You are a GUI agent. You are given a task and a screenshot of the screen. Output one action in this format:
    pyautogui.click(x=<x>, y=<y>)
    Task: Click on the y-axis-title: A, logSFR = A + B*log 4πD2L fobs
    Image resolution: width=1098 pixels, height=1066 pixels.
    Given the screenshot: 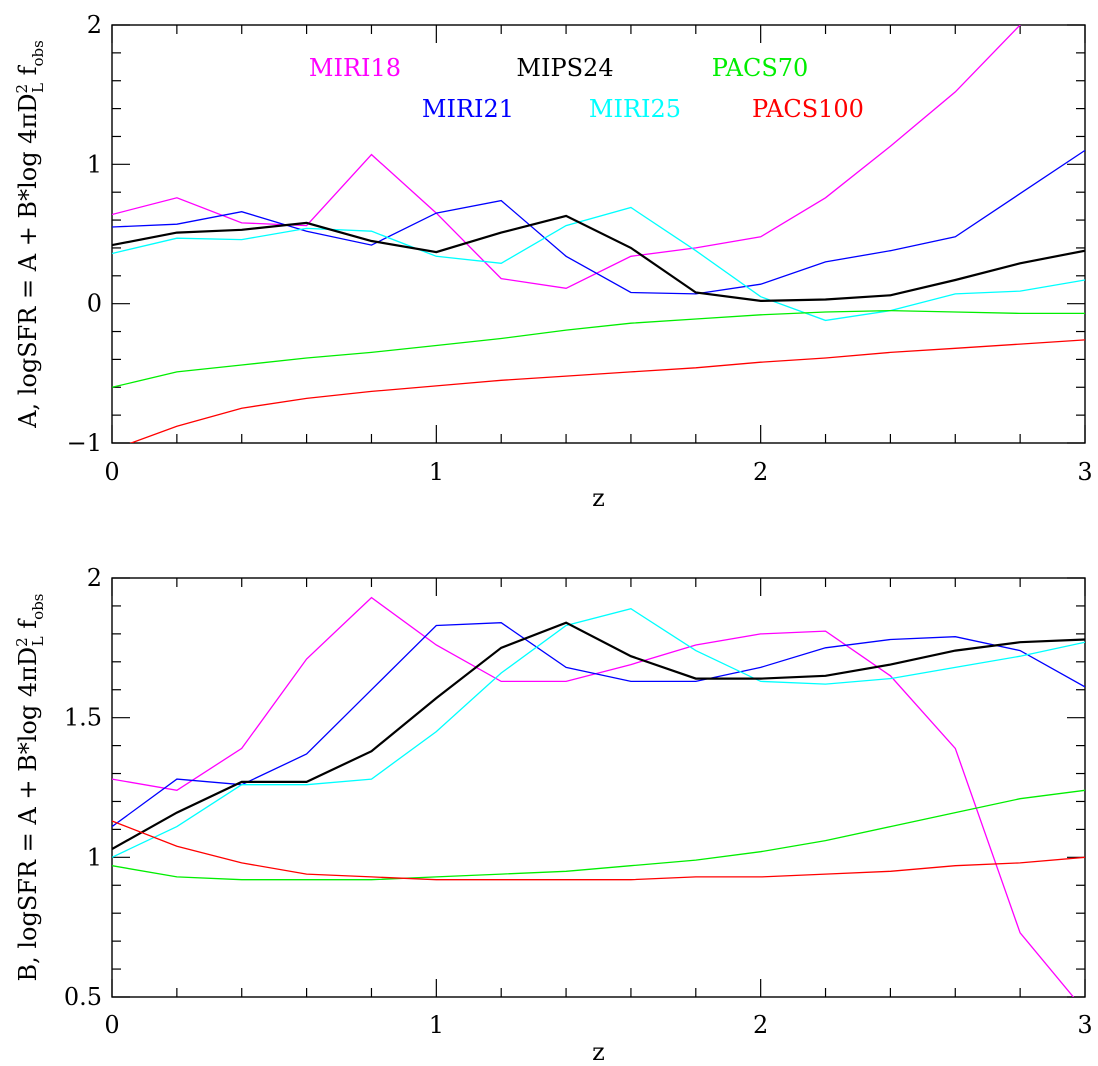 What is the action you would take?
    pyautogui.click(x=30, y=234)
    